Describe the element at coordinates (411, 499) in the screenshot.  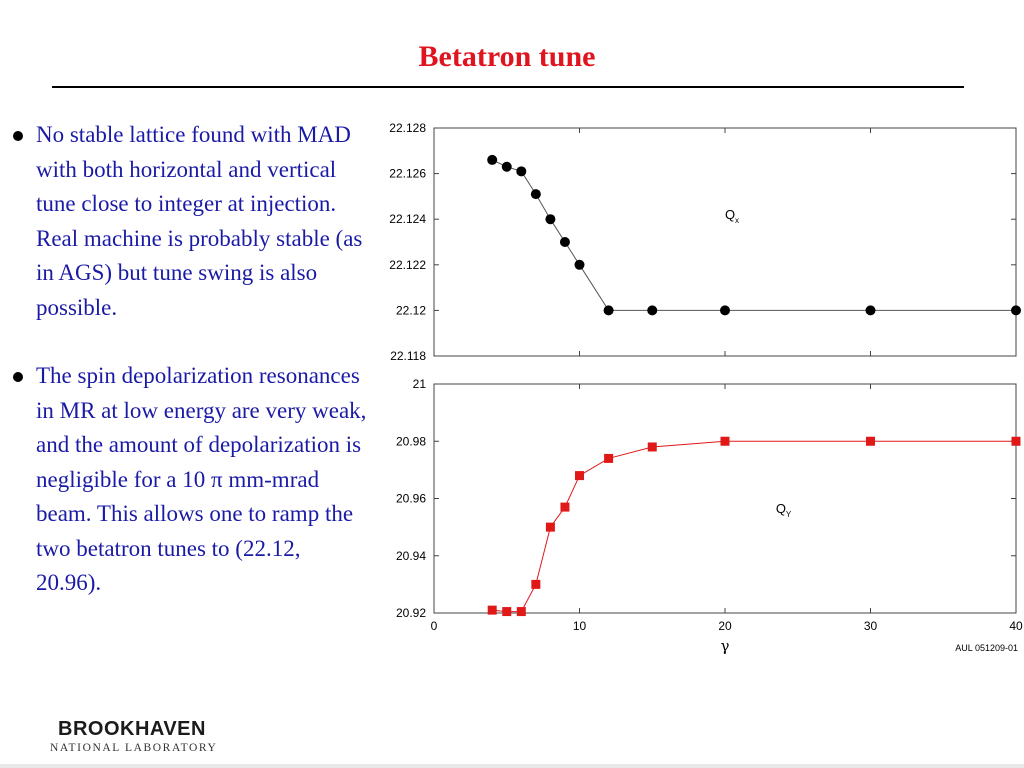
I see `bottom-ytick-label: 20.96` at that location.